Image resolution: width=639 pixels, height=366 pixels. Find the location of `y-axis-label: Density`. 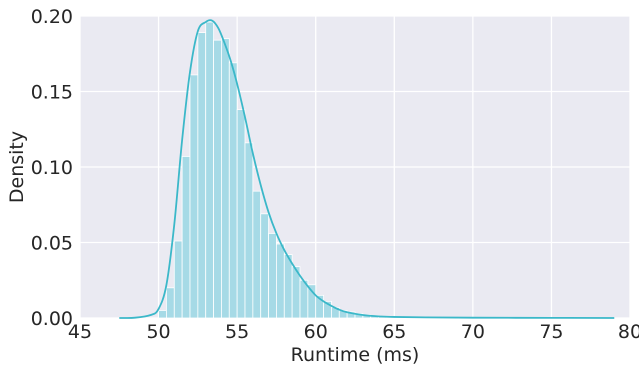

y-axis-label: Density is located at coordinates (17, 167).